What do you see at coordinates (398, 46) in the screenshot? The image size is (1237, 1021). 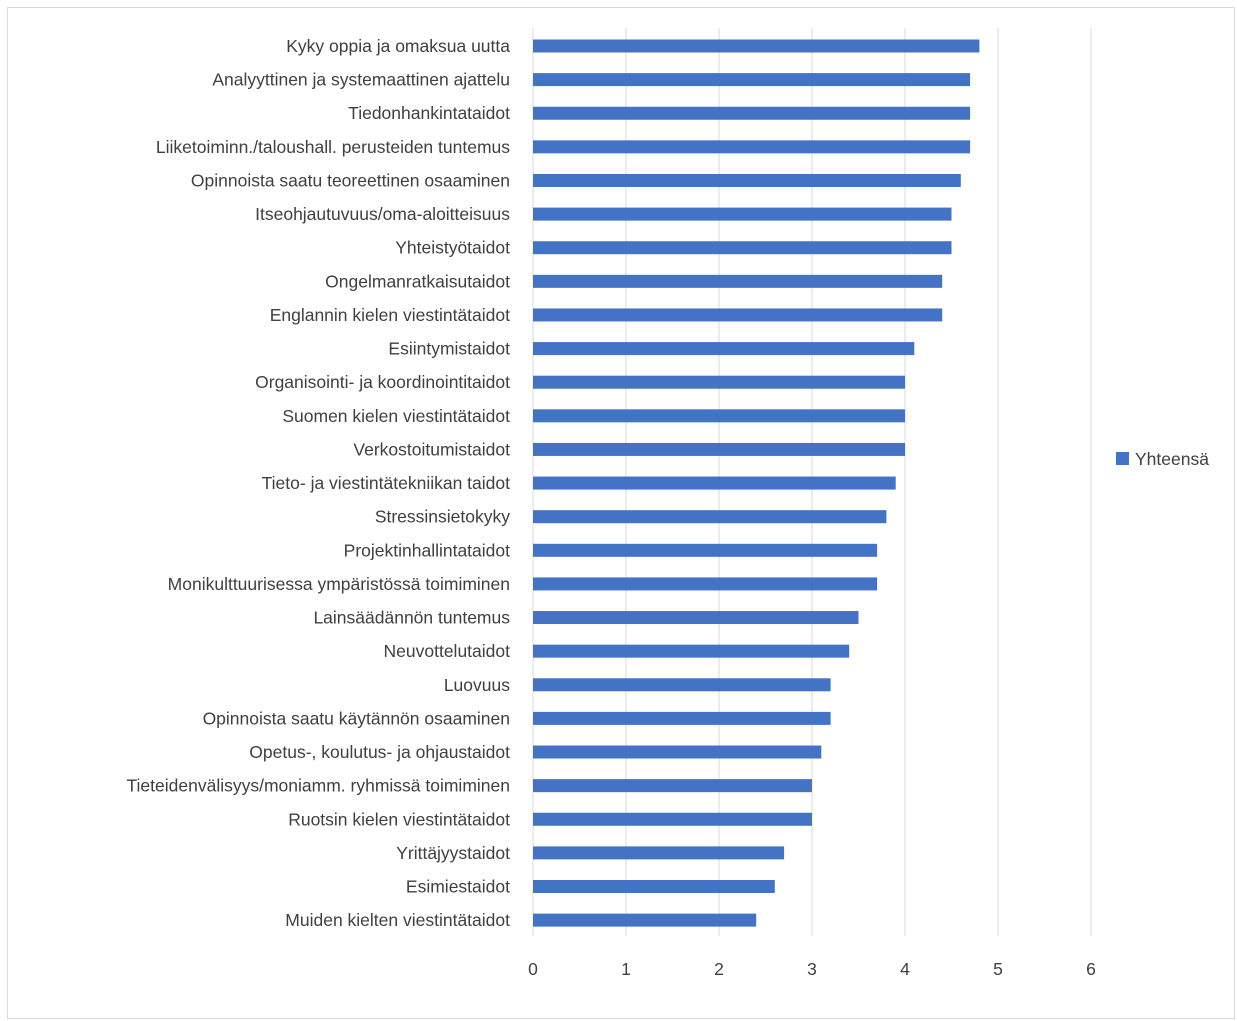 I see `category-label: Kyky oppia ja omaksua uutta` at bounding box center [398, 46].